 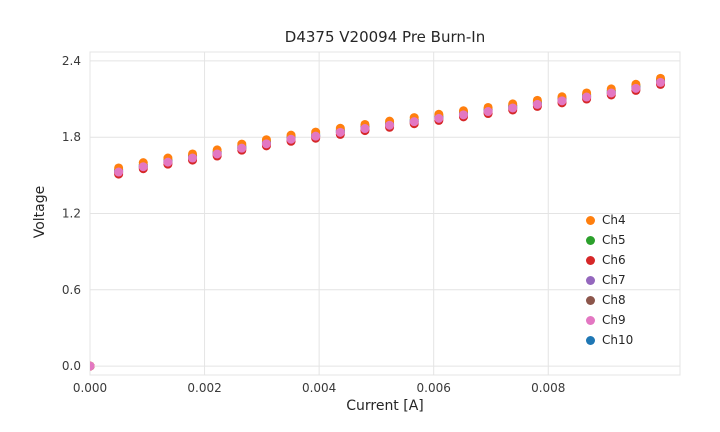 I want to click on legend-label: Ch8, so click(x=614, y=300).